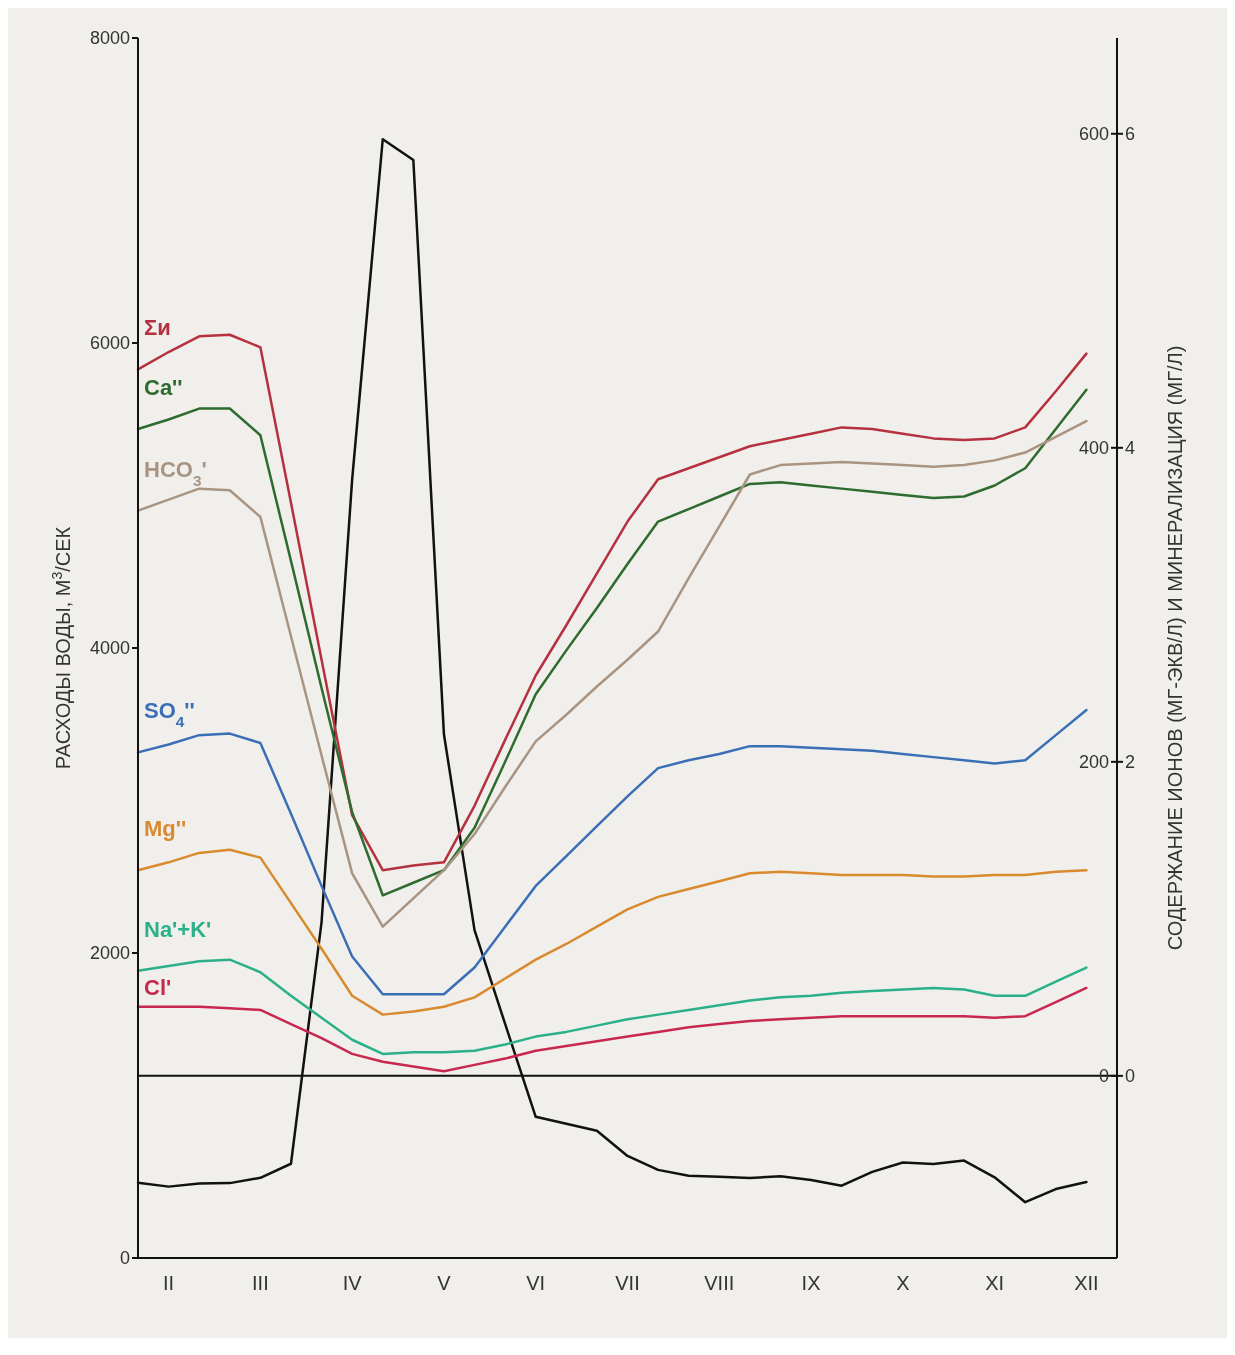  What do you see at coordinates (1130, 134) in the screenshot?
I see `y3-tick-label: 6` at bounding box center [1130, 134].